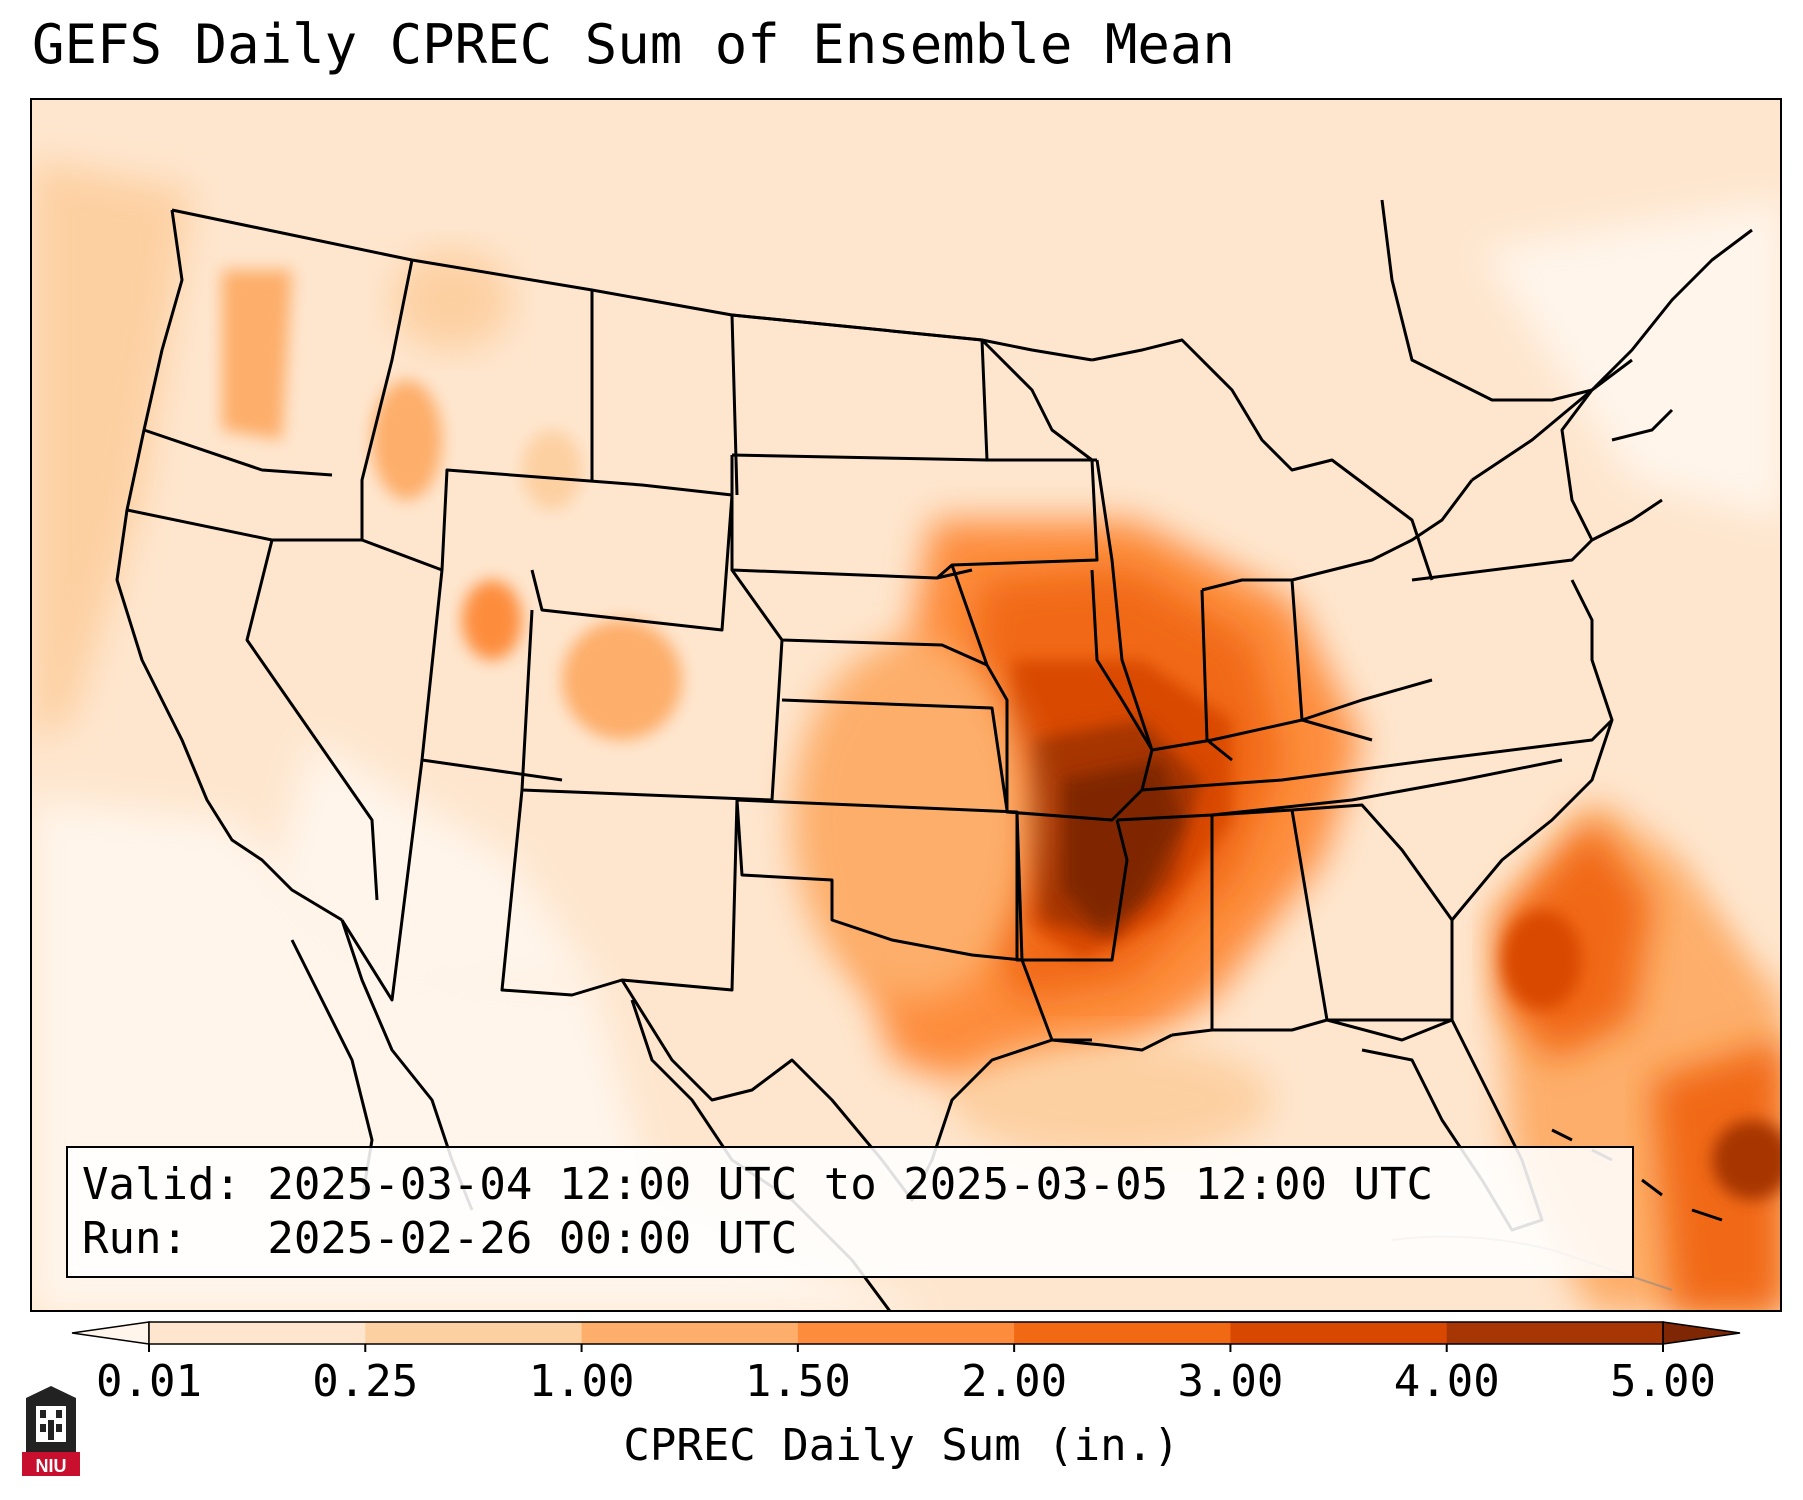 This screenshot has width=1803, height=1500. I want to click on colorbar-tick-label: 1.00, so click(582, 1381).